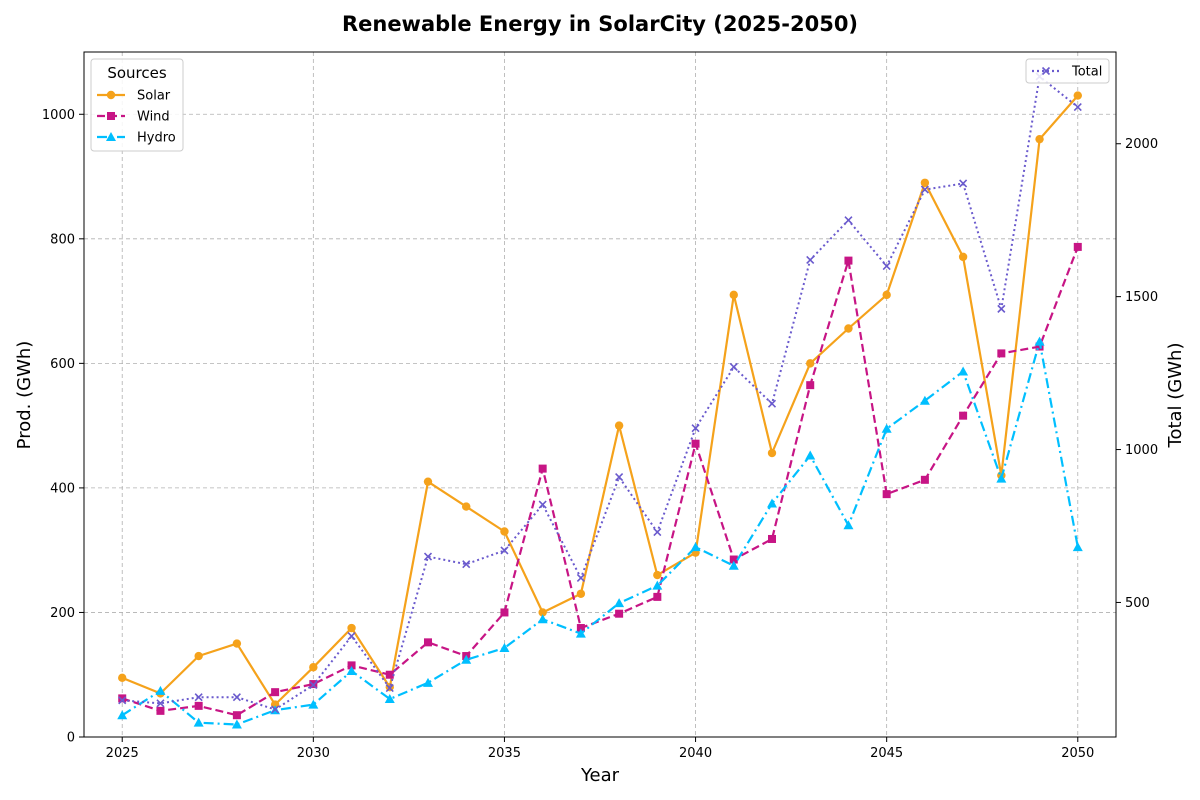 Image resolution: width=1200 pixels, height=800 pixels. What do you see at coordinates (1141, 144) in the screenshot?
I see `y-right-tick-label: 2000` at bounding box center [1141, 144].